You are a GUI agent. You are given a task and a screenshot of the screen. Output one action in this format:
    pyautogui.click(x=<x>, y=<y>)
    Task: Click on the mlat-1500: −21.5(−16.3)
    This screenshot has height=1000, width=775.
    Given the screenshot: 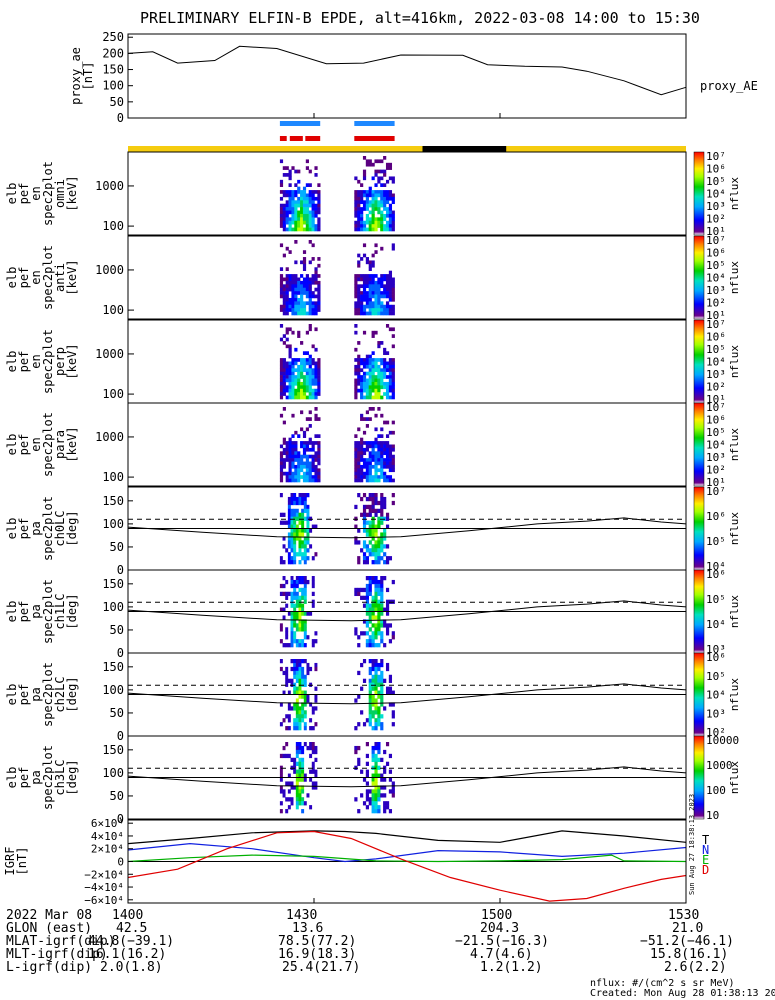 What is the action you would take?
    pyautogui.click(x=502, y=941)
    